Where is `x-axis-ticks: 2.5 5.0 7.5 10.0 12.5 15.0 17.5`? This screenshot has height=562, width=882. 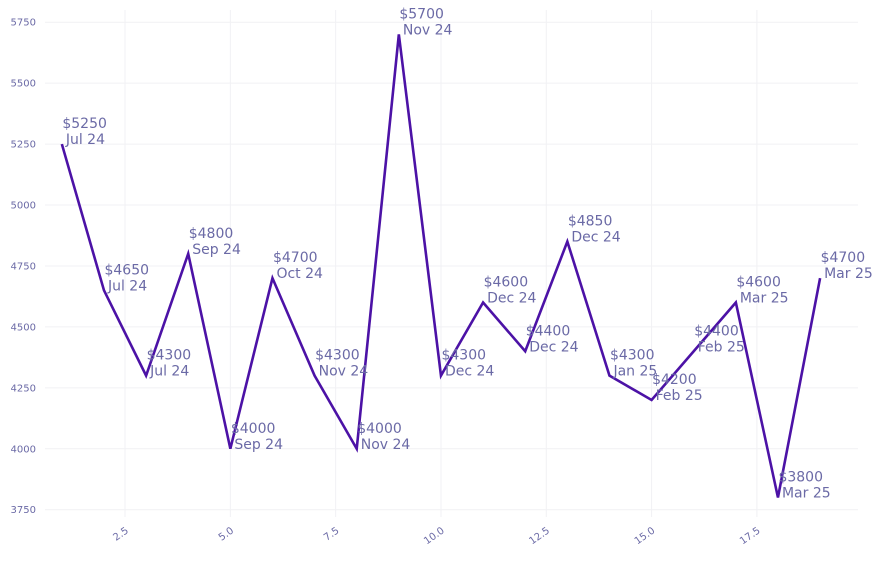
x-axis-ticks: 2.5 5.0 7.5 10.0 12.5 15.0 17.5 is located at coordinates (436, 536).